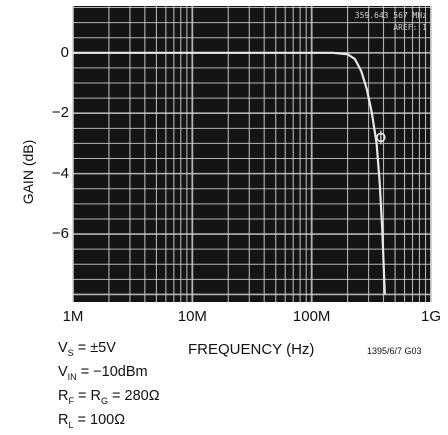  I want to click on condition-line: RF = RG = 280Ω, so click(109, 399).